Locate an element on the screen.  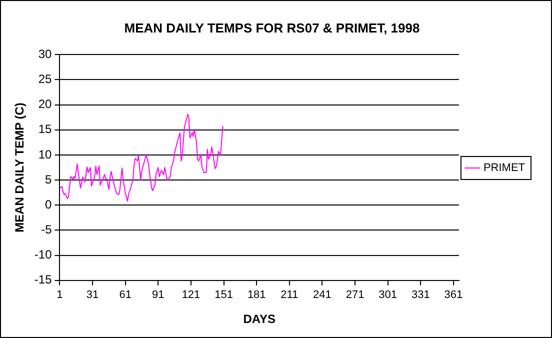
x-tick-label: 31 is located at coordinates (92, 295).